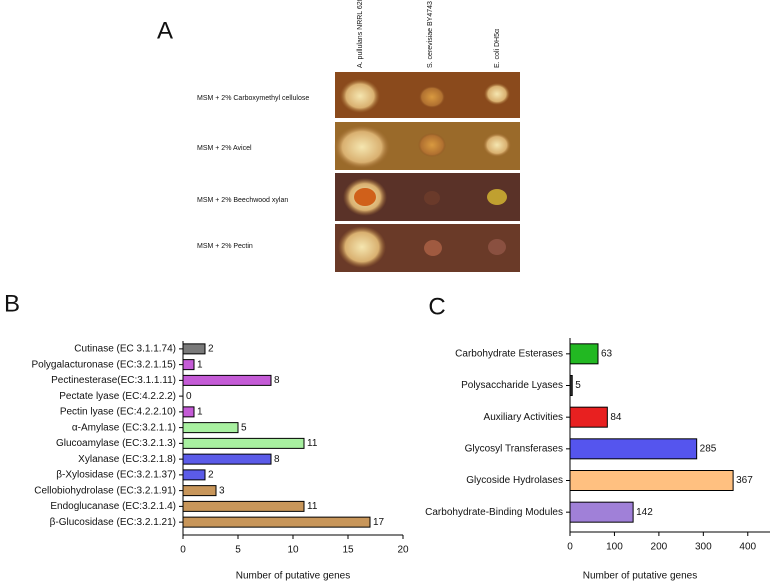 This screenshot has width=778, height=582. What do you see at coordinates (708, 448) in the screenshot?
I see `value-label: 285` at bounding box center [708, 448].